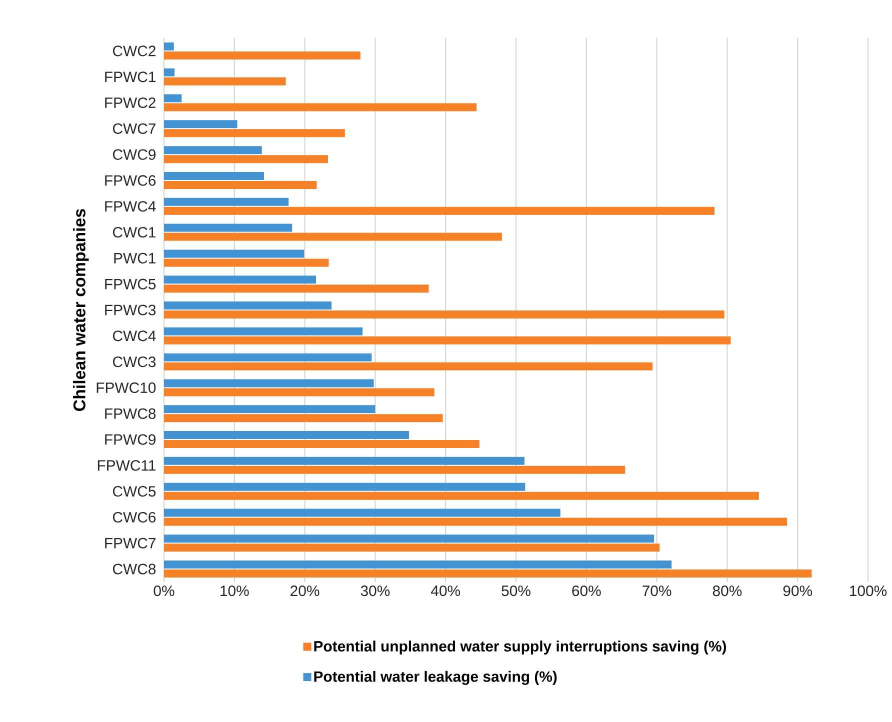  I want to click on y-tick-label: FPWC9, so click(130, 439).